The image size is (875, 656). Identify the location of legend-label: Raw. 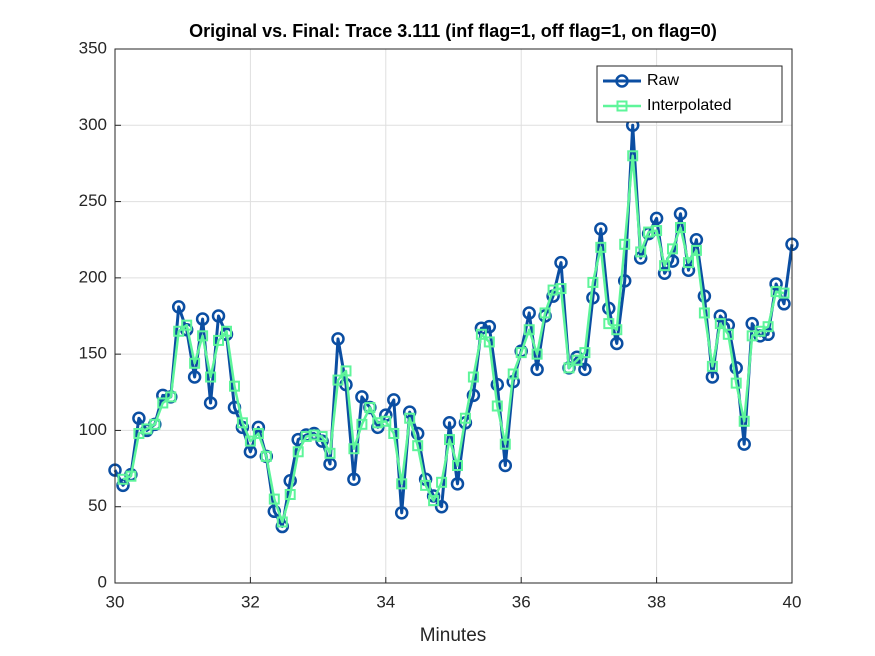
(663, 80).